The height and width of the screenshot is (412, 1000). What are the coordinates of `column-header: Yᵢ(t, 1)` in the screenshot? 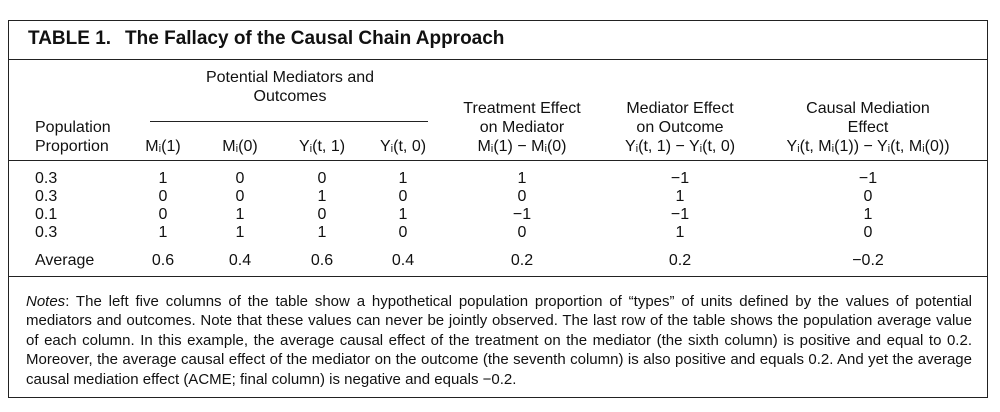 It's located at (322, 146).